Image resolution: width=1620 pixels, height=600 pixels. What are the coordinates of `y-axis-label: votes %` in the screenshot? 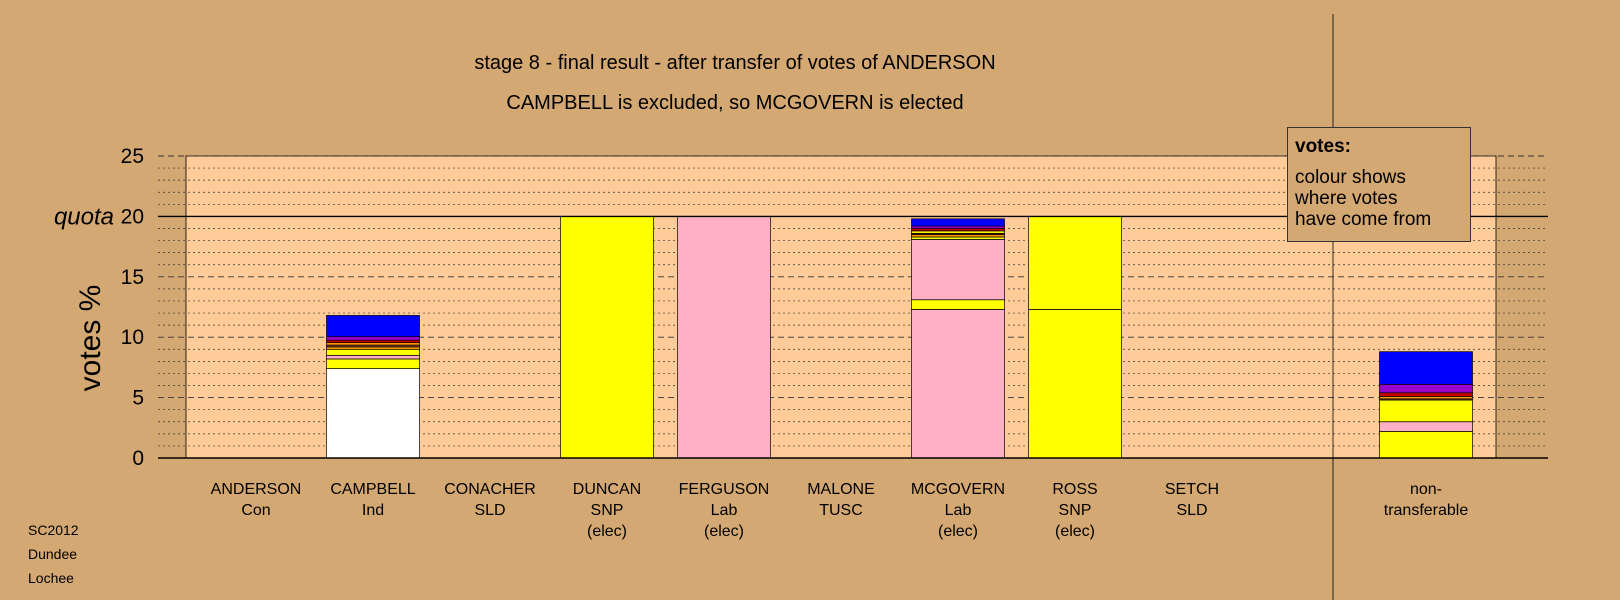 It's located at (90, 338).